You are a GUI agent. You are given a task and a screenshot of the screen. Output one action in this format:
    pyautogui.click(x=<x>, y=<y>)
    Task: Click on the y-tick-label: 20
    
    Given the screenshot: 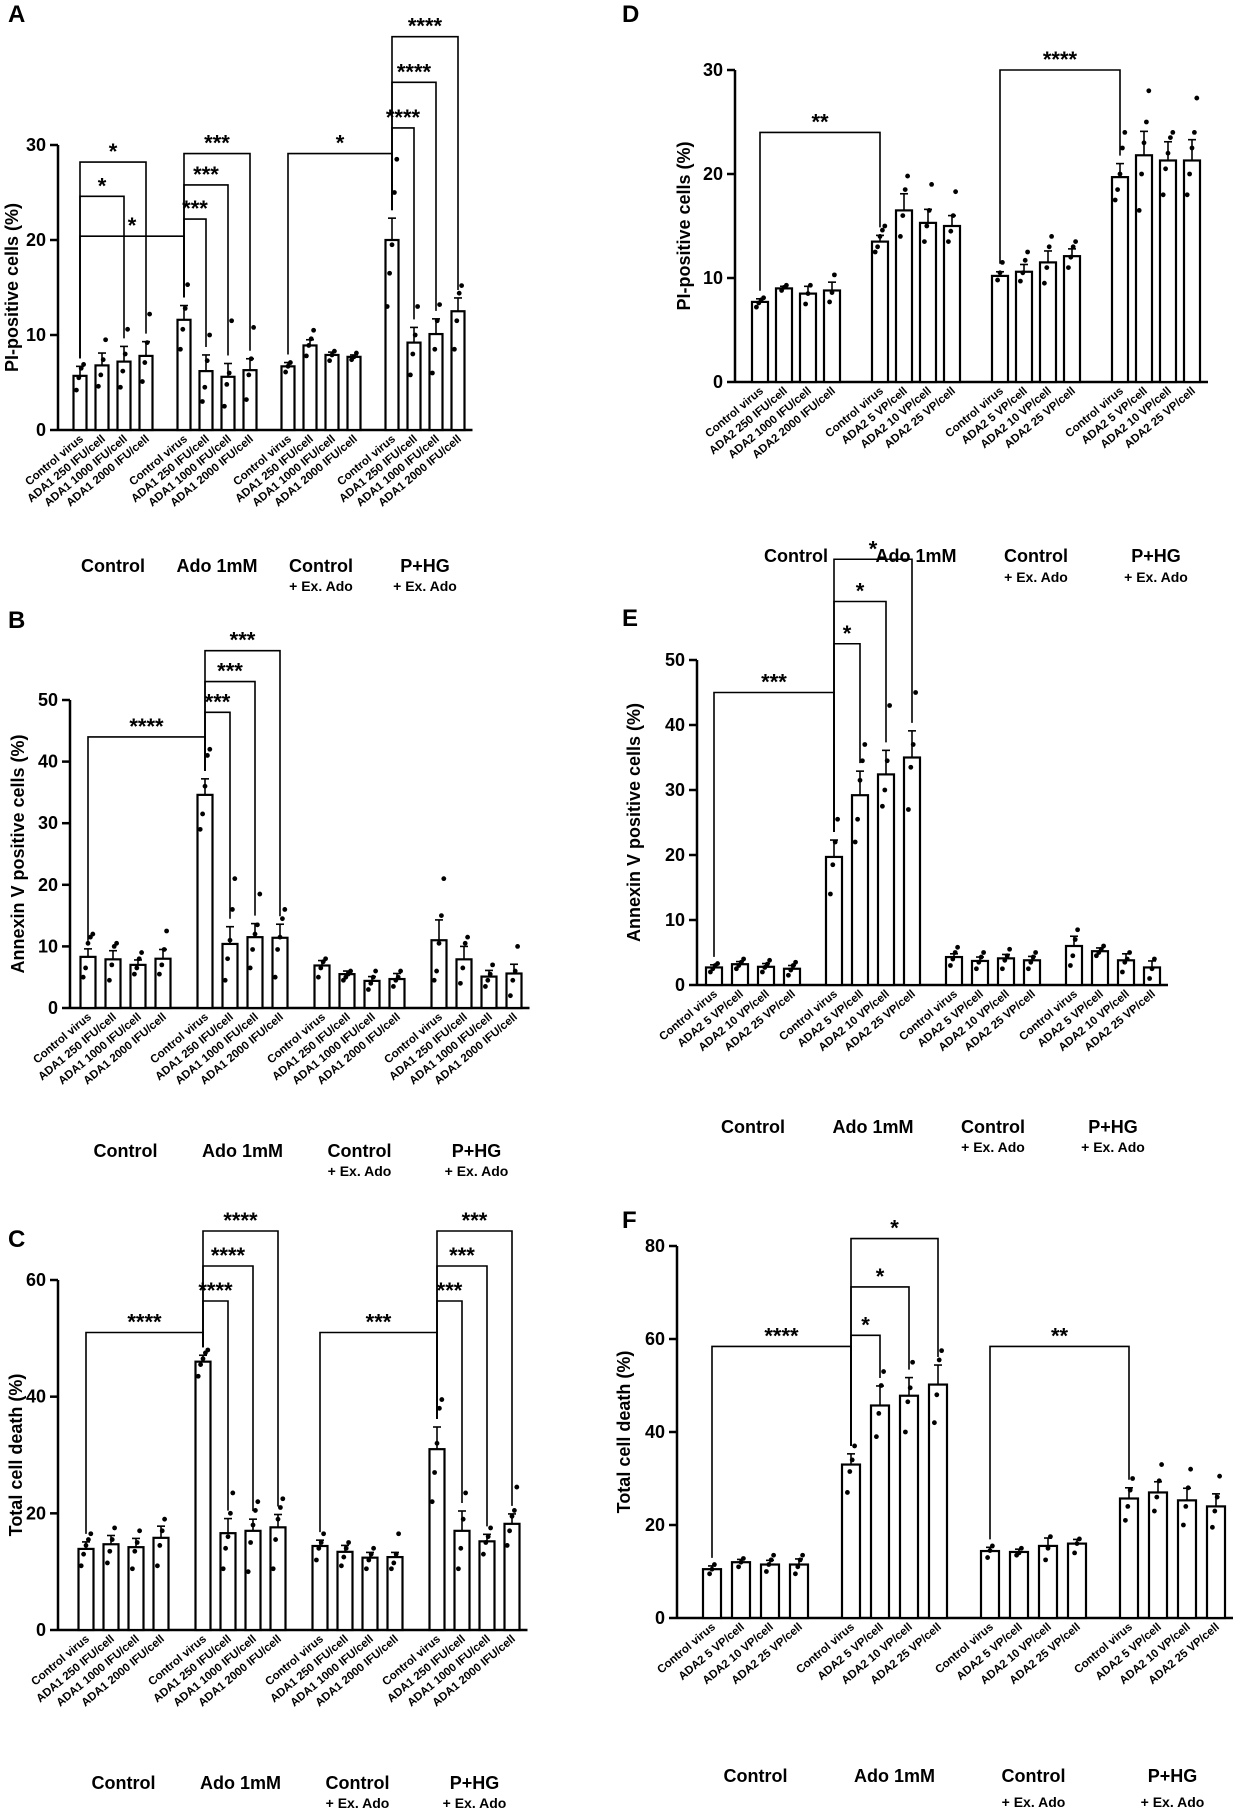 What is the action you would take?
    pyautogui.click(x=48, y=885)
    